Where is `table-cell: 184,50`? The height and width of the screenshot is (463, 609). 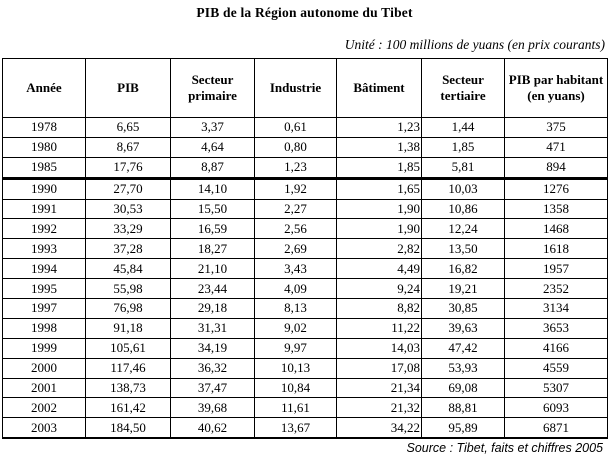 table-cell: 184,50 is located at coordinates (128, 428).